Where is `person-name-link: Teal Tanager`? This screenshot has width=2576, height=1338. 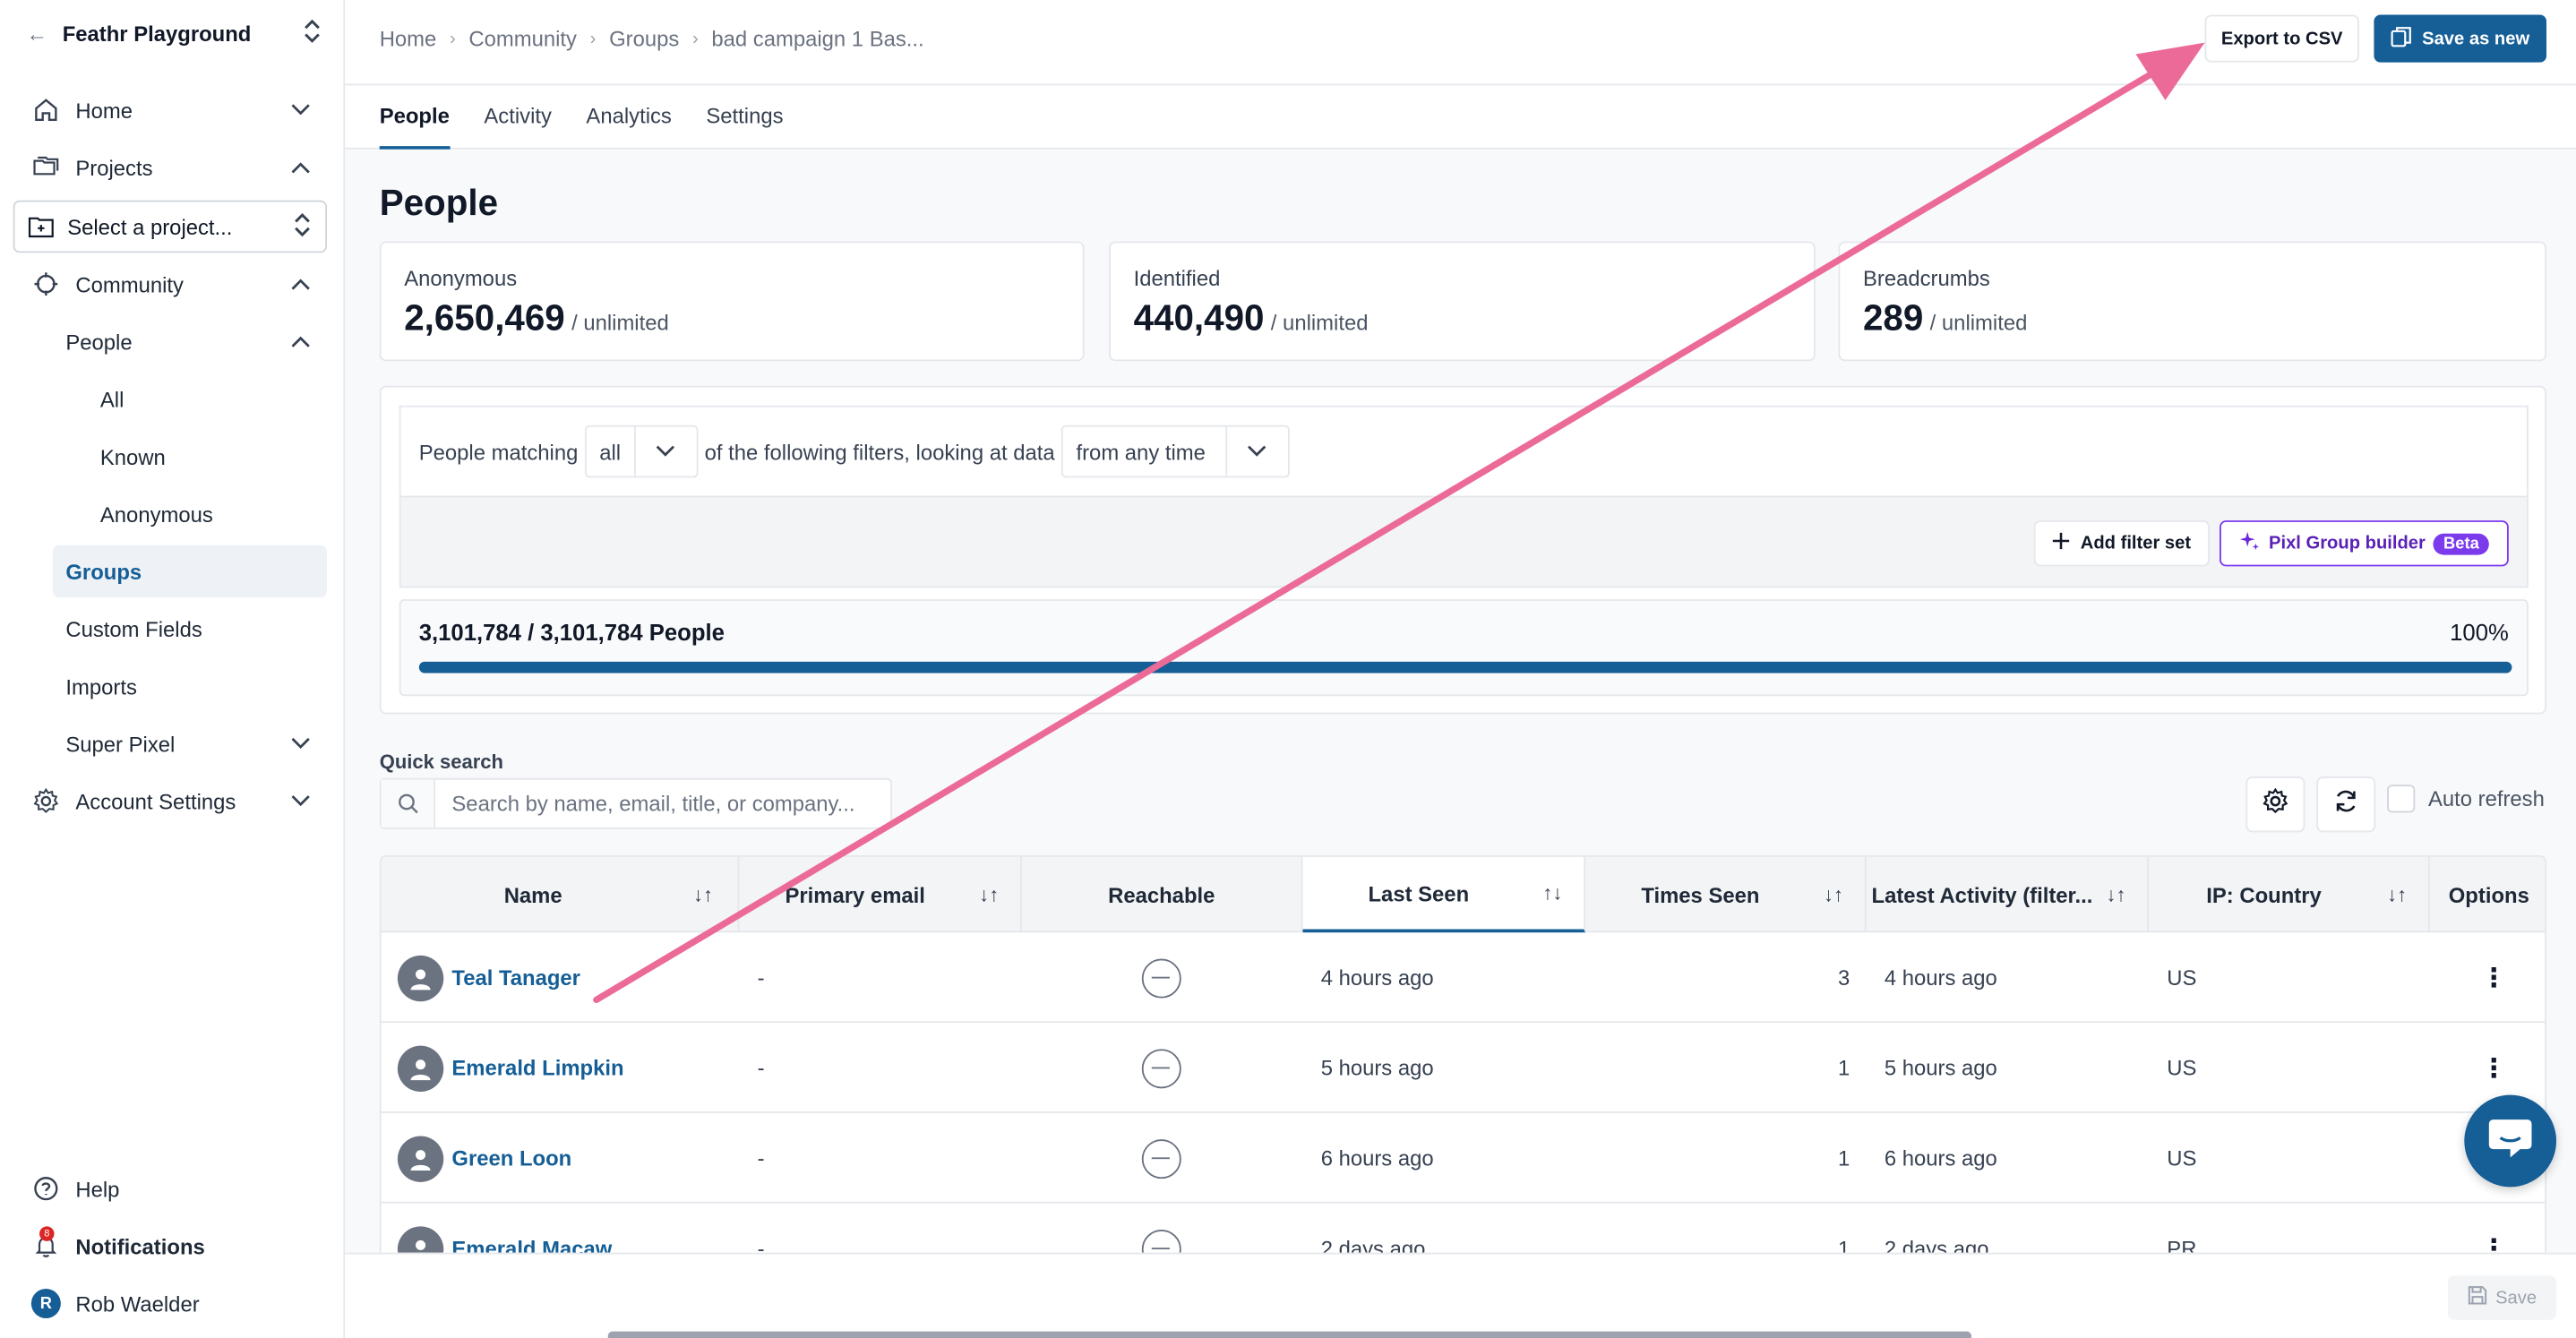 person-name-link: Teal Tanager is located at coordinates (515, 978).